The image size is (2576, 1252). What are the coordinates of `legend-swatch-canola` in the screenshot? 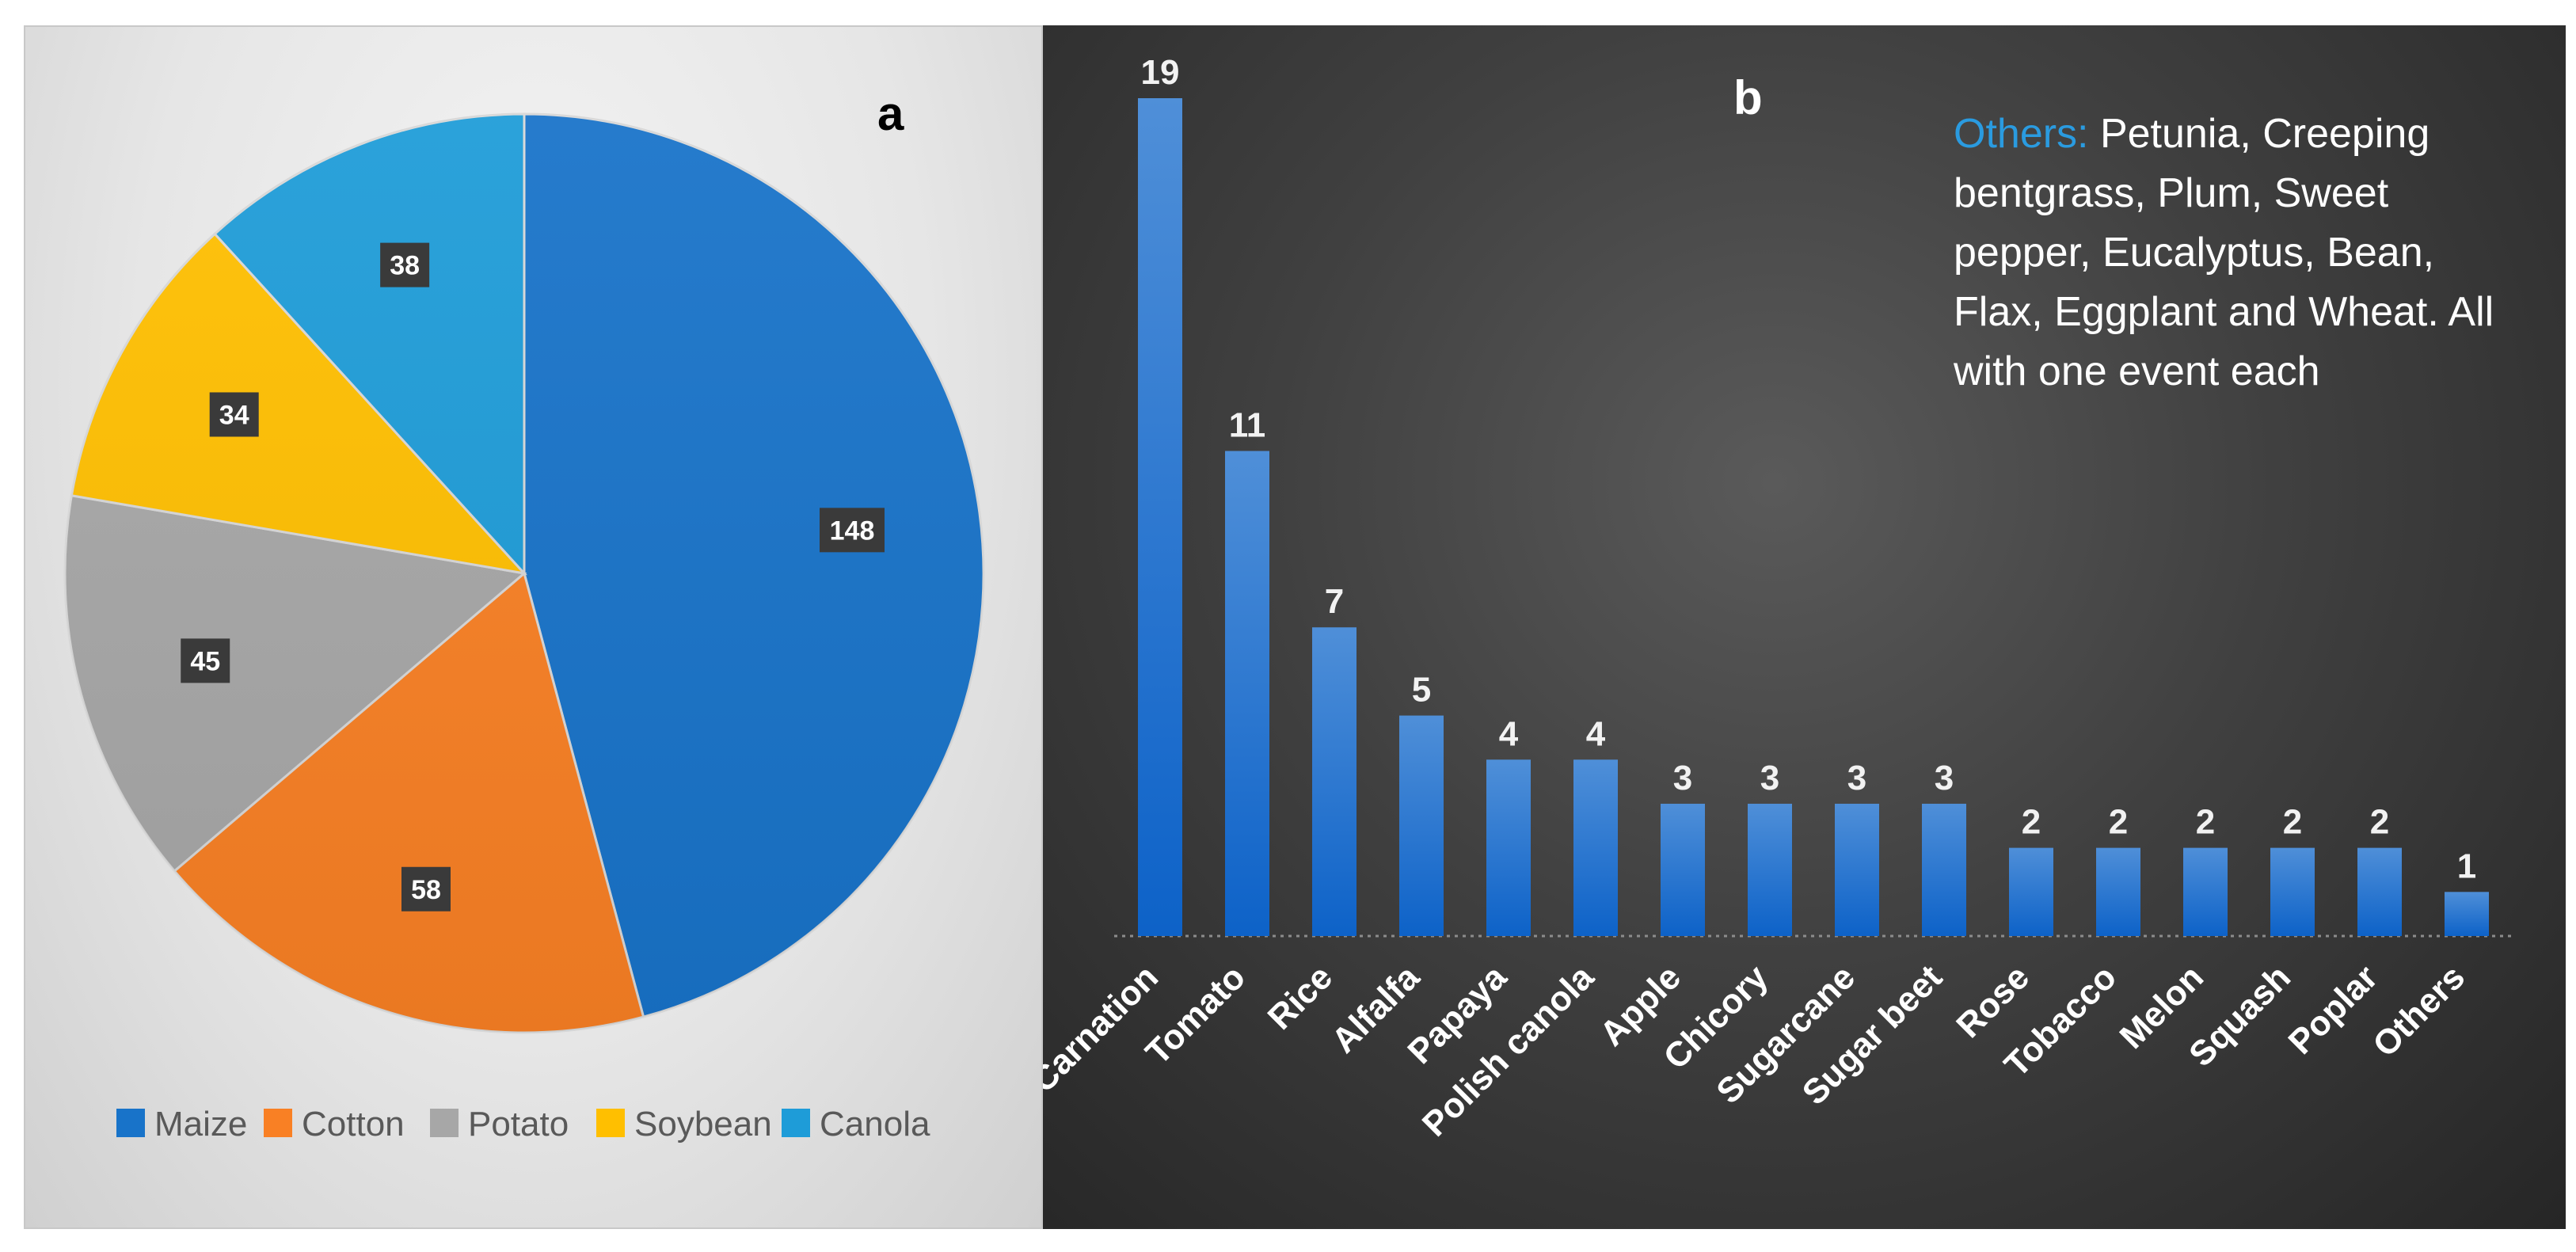 It's located at (796, 1123).